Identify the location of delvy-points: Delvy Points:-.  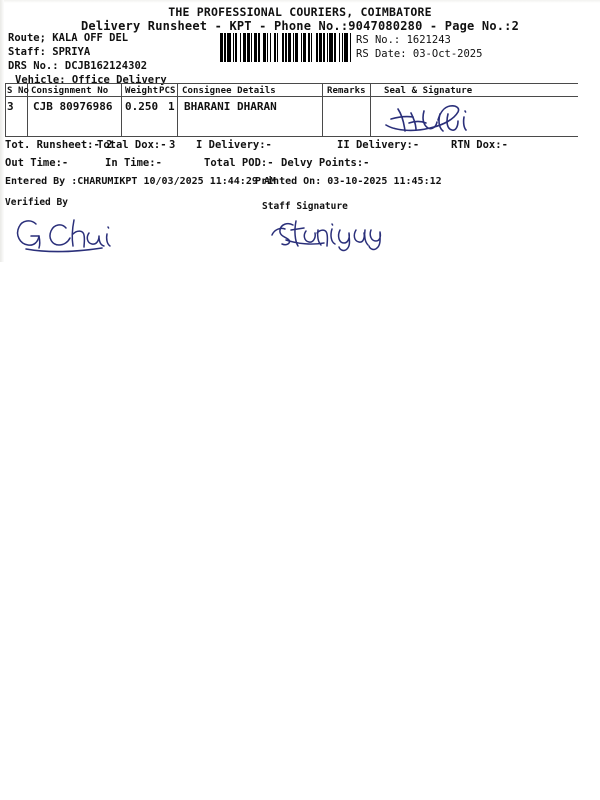
(325, 163).